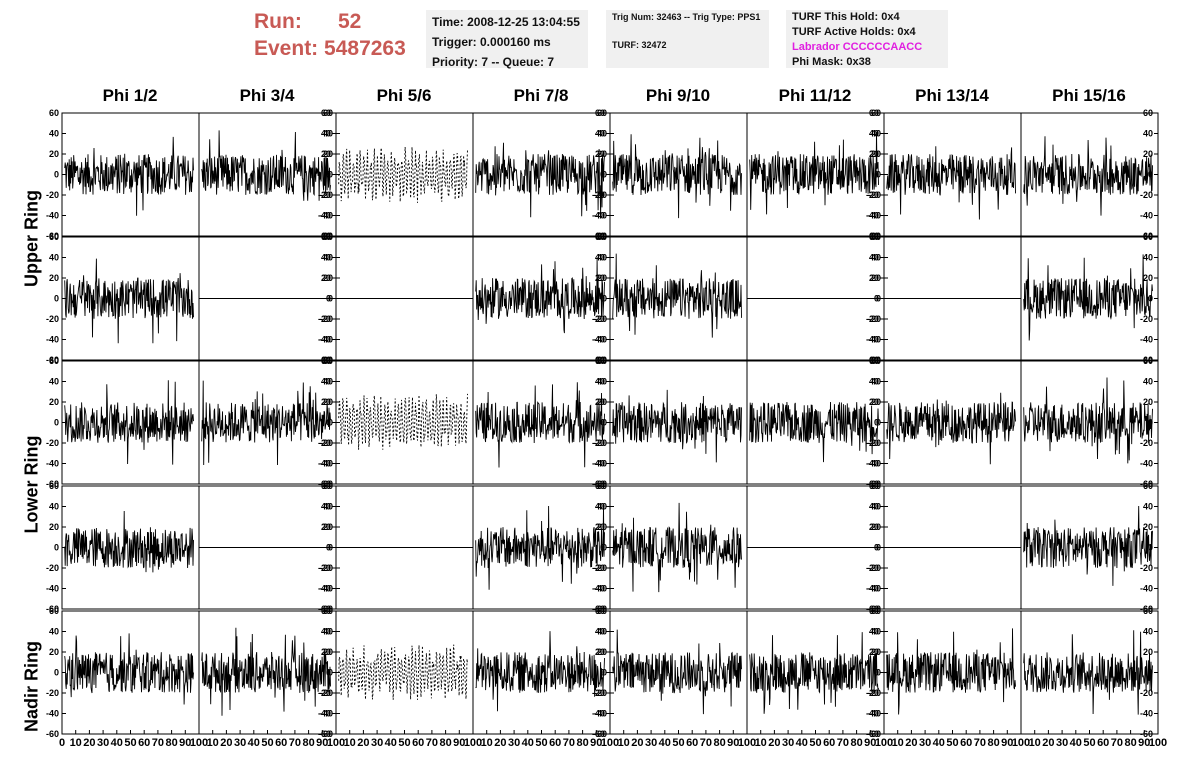  I want to click on x-tick-label: 80, so click(719, 743).